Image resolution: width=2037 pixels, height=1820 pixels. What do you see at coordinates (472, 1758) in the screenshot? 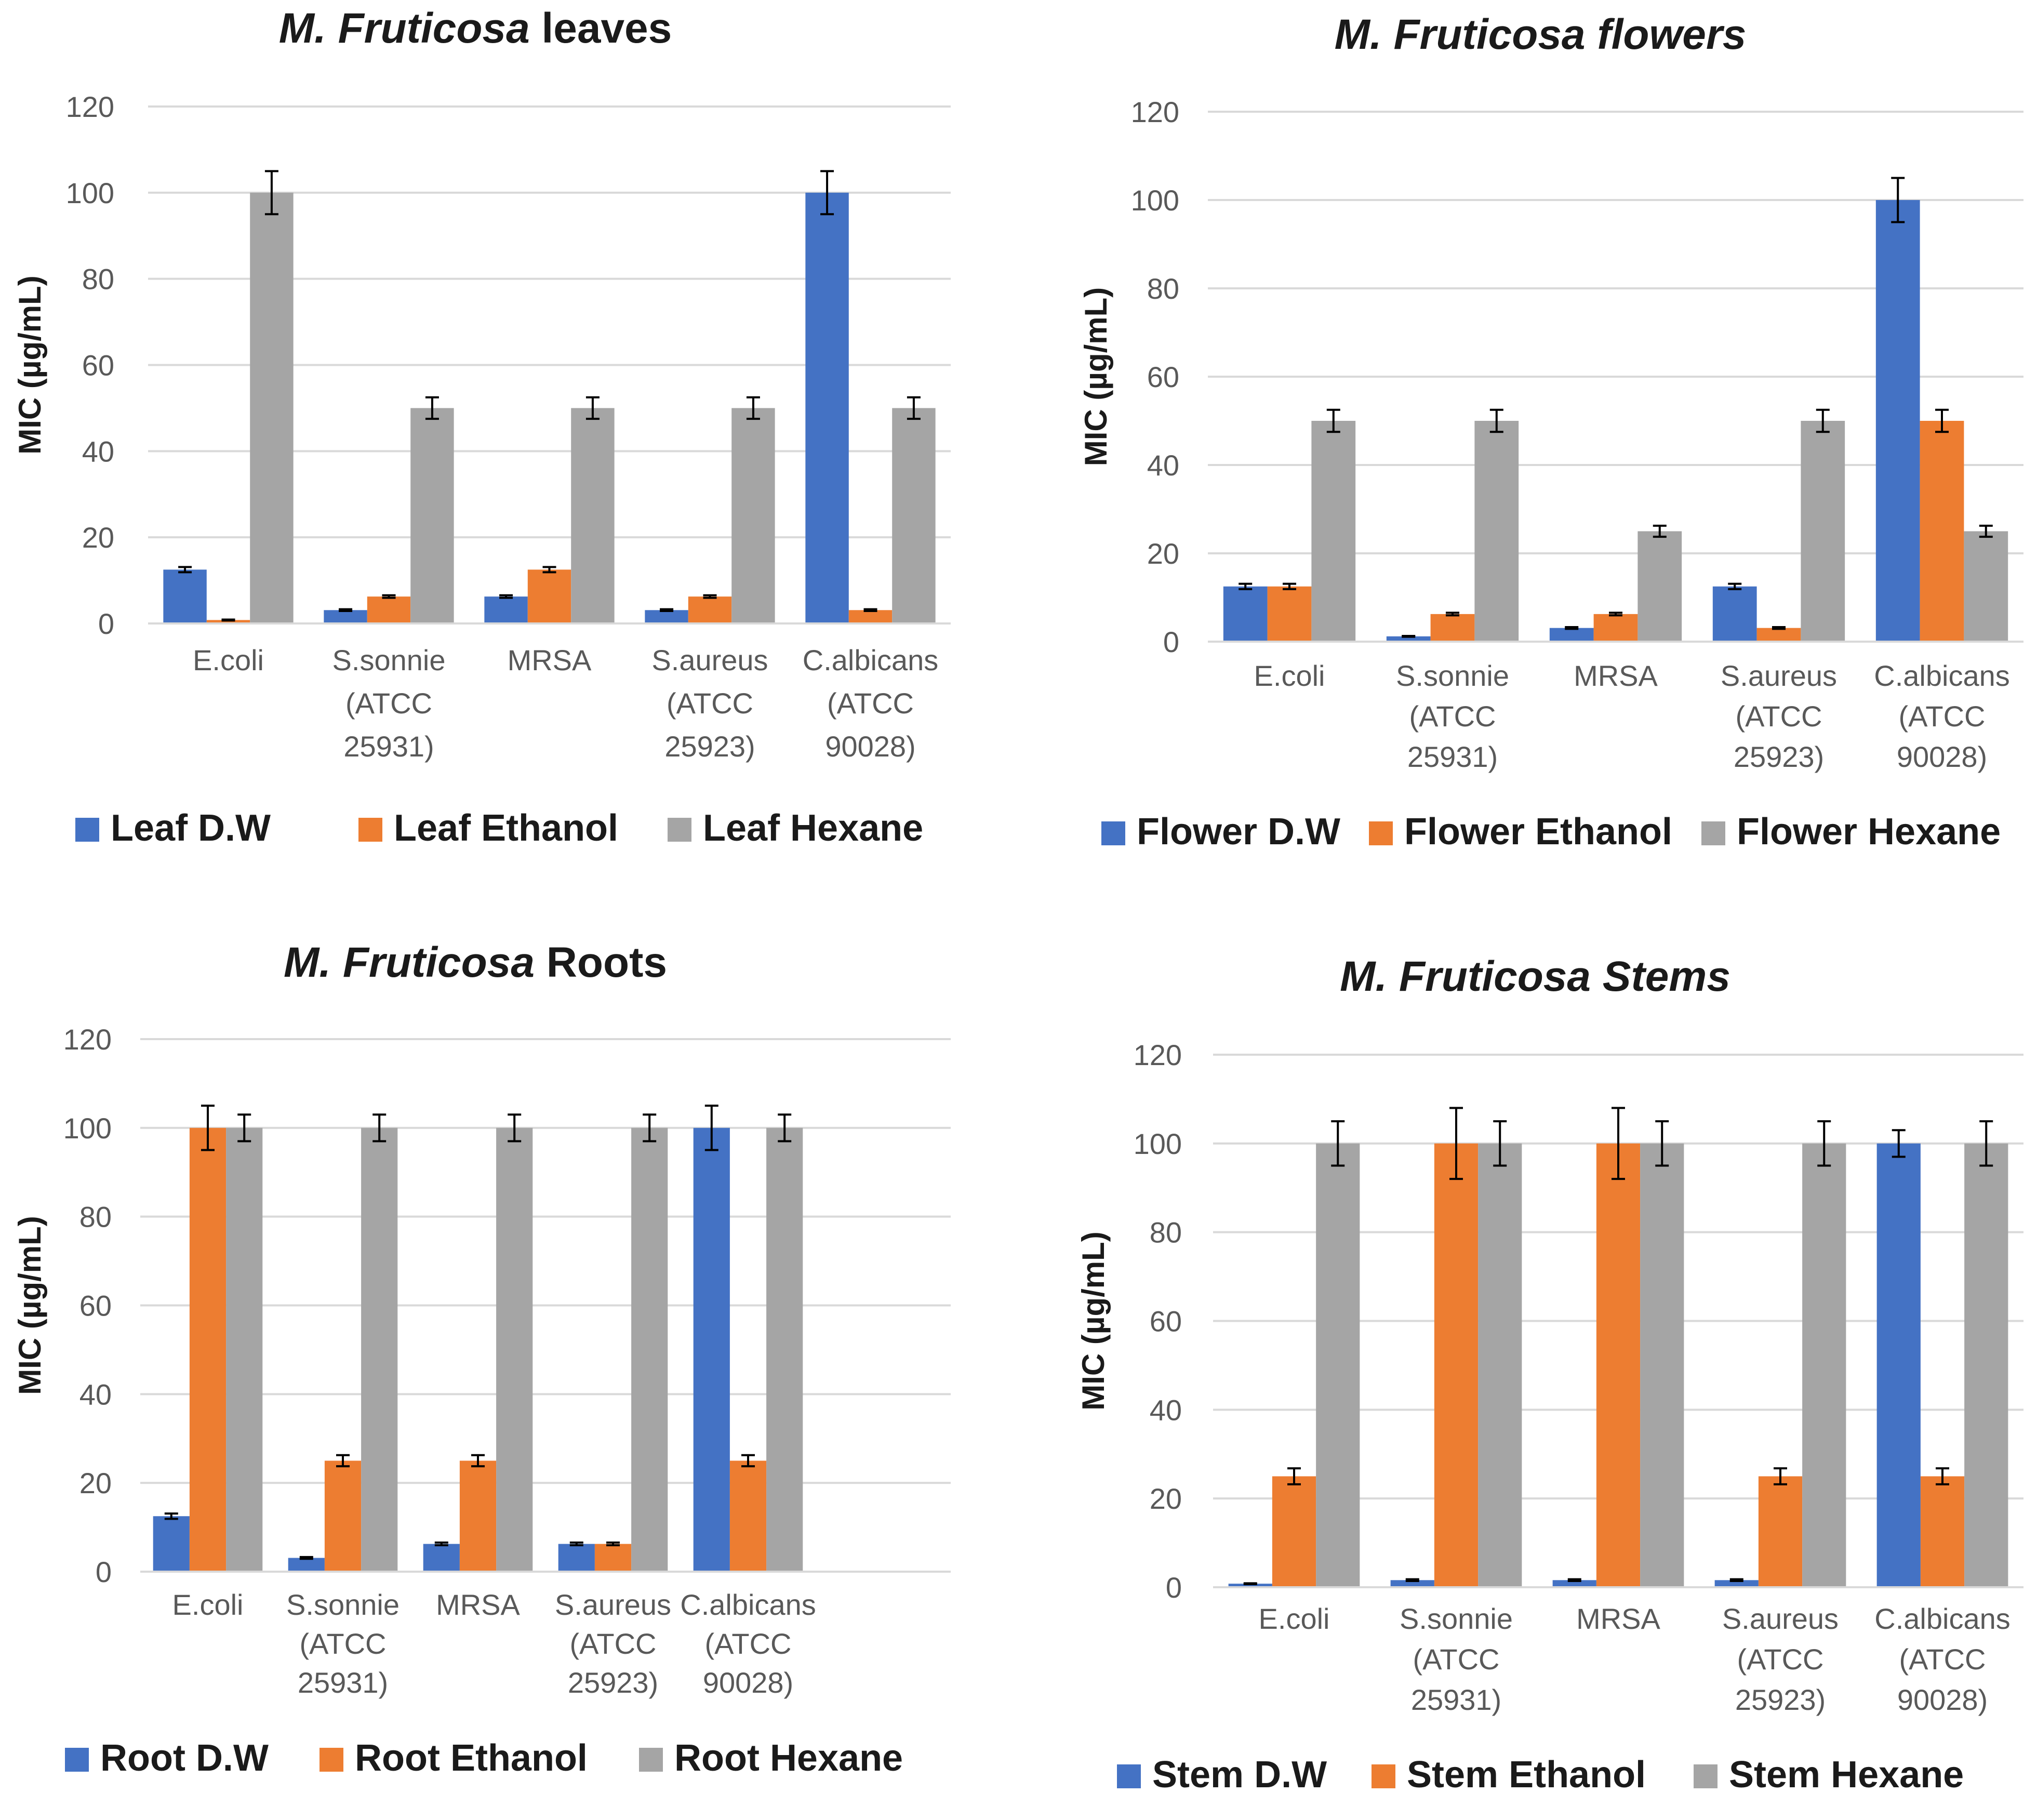
I see `legend-label: Root Ethanol` at bounding box center [472, 1758].